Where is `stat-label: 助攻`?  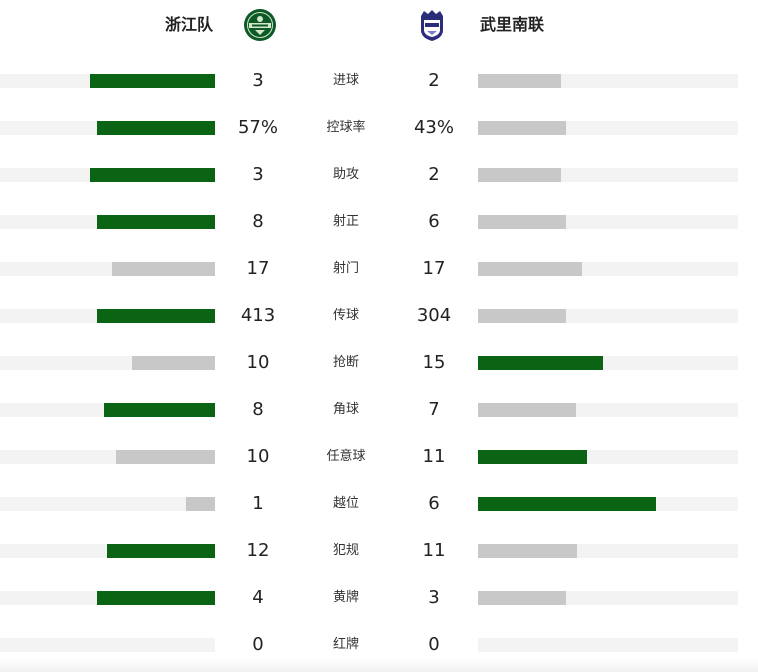
stat-label: 助攻 is located at coordinates (345, 174).